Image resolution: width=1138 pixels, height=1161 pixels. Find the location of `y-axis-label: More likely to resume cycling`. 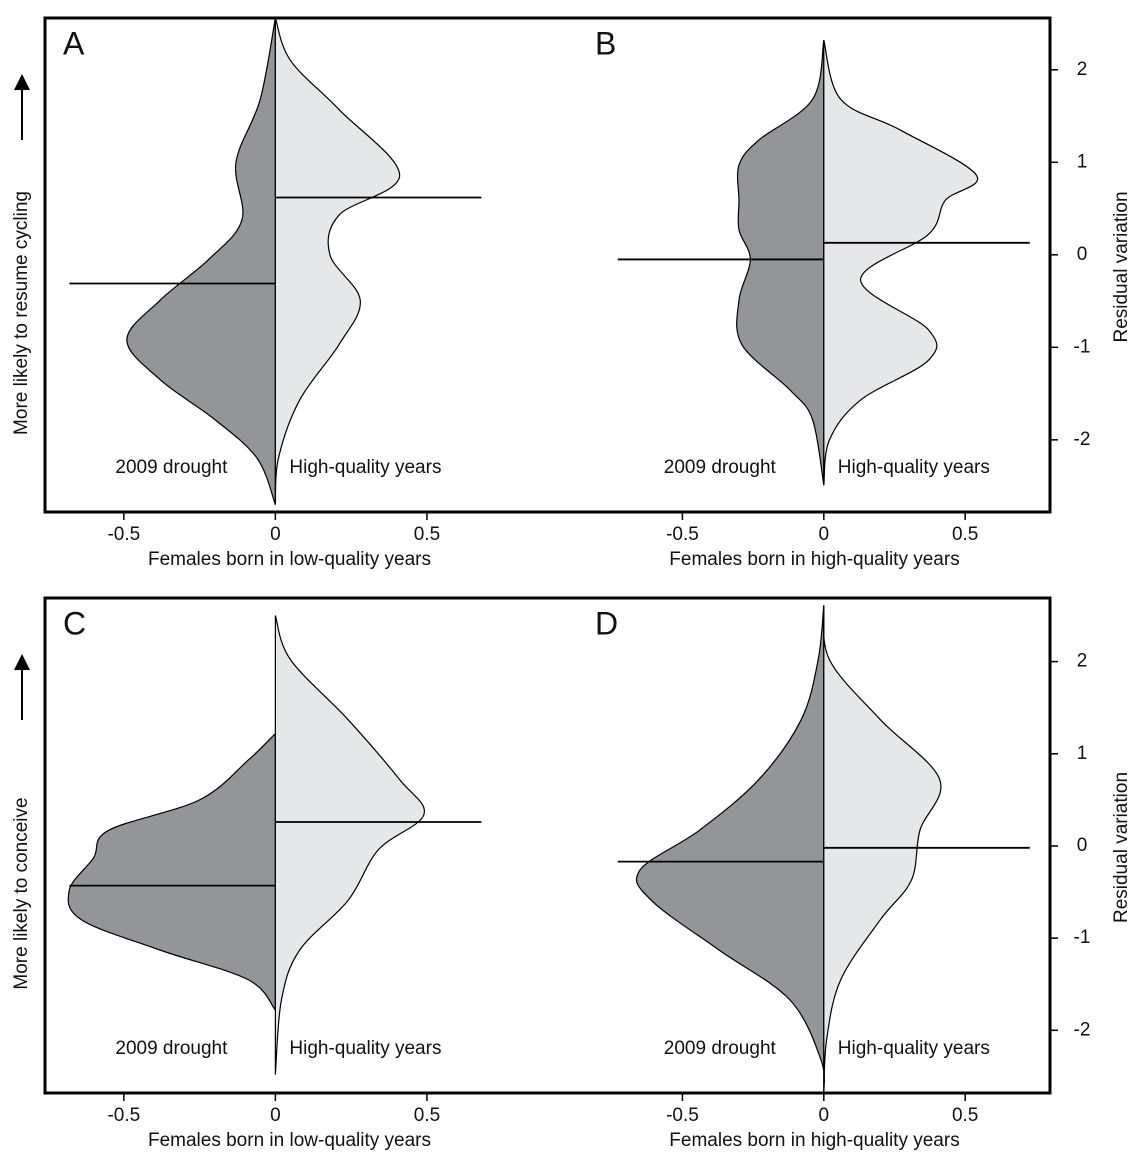

y-axis-label: More likely to resume cycling is located at coordinates (21, 313).